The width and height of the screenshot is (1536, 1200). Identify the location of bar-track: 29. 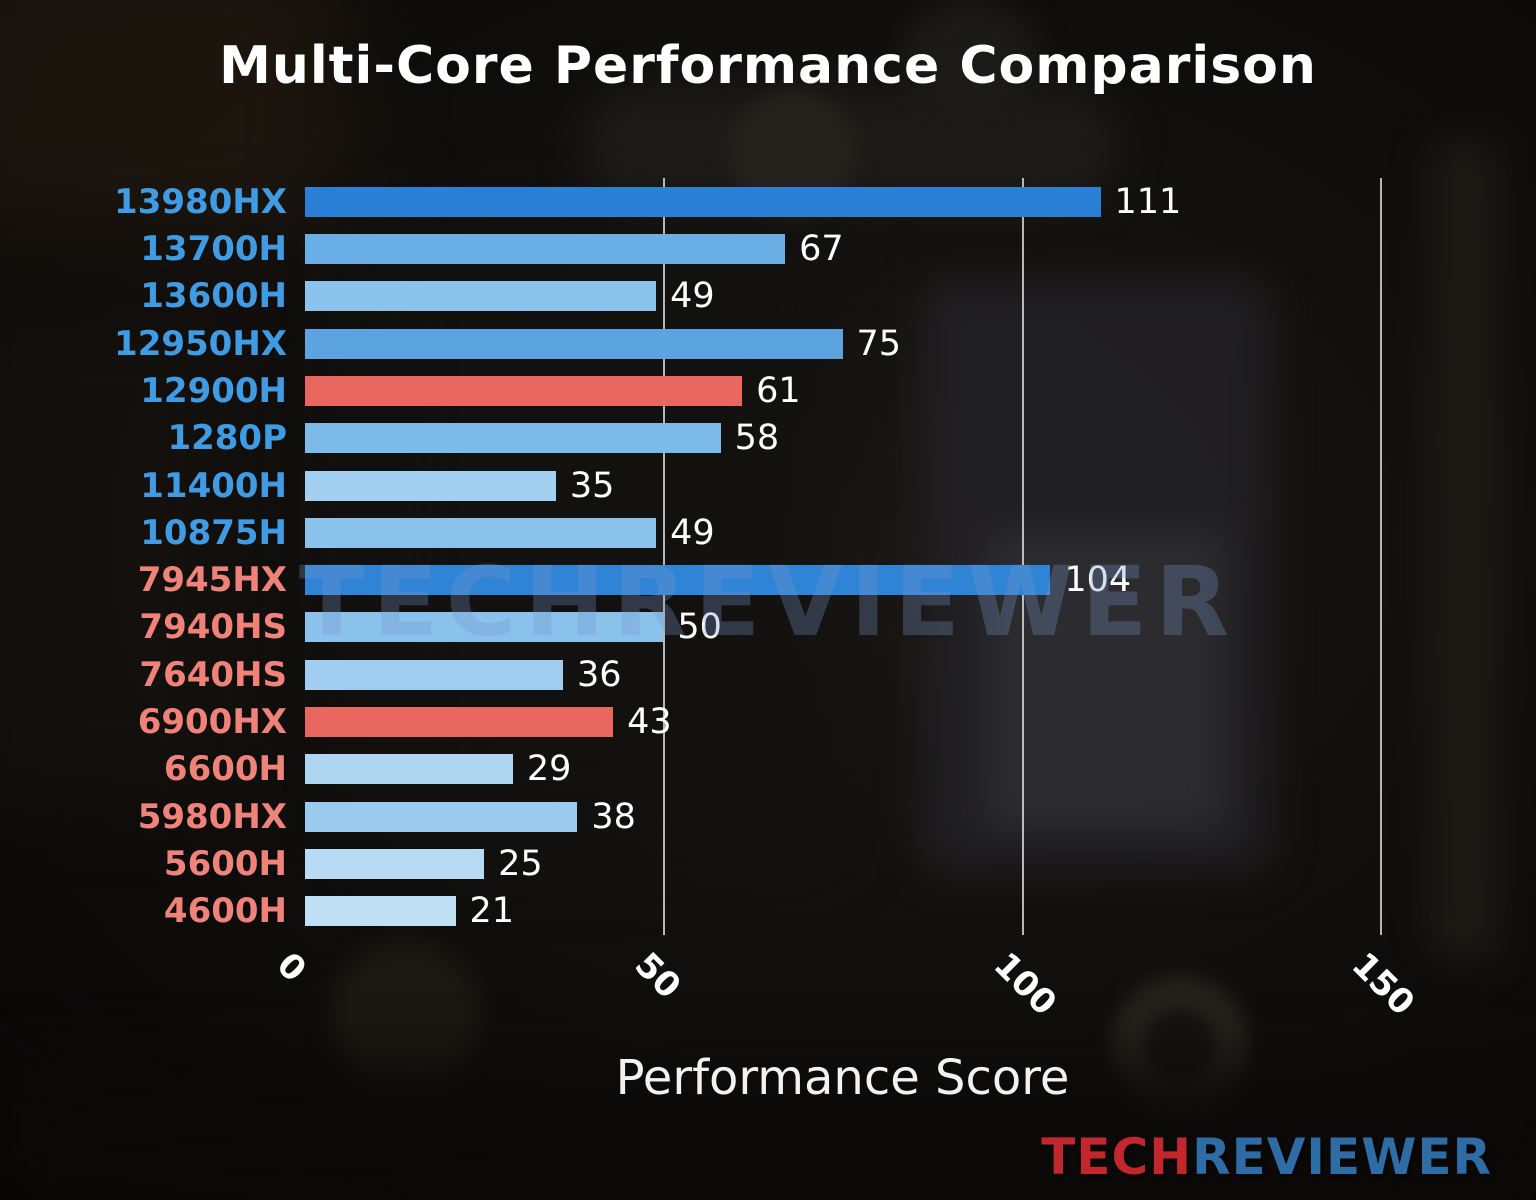
(842, 769).